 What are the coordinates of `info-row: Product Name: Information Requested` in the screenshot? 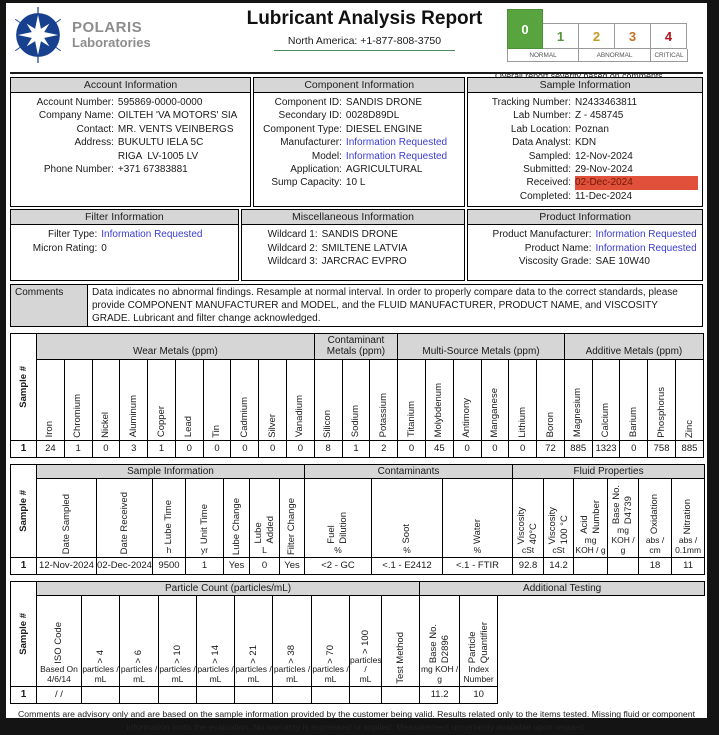 It's located at (584, 248).